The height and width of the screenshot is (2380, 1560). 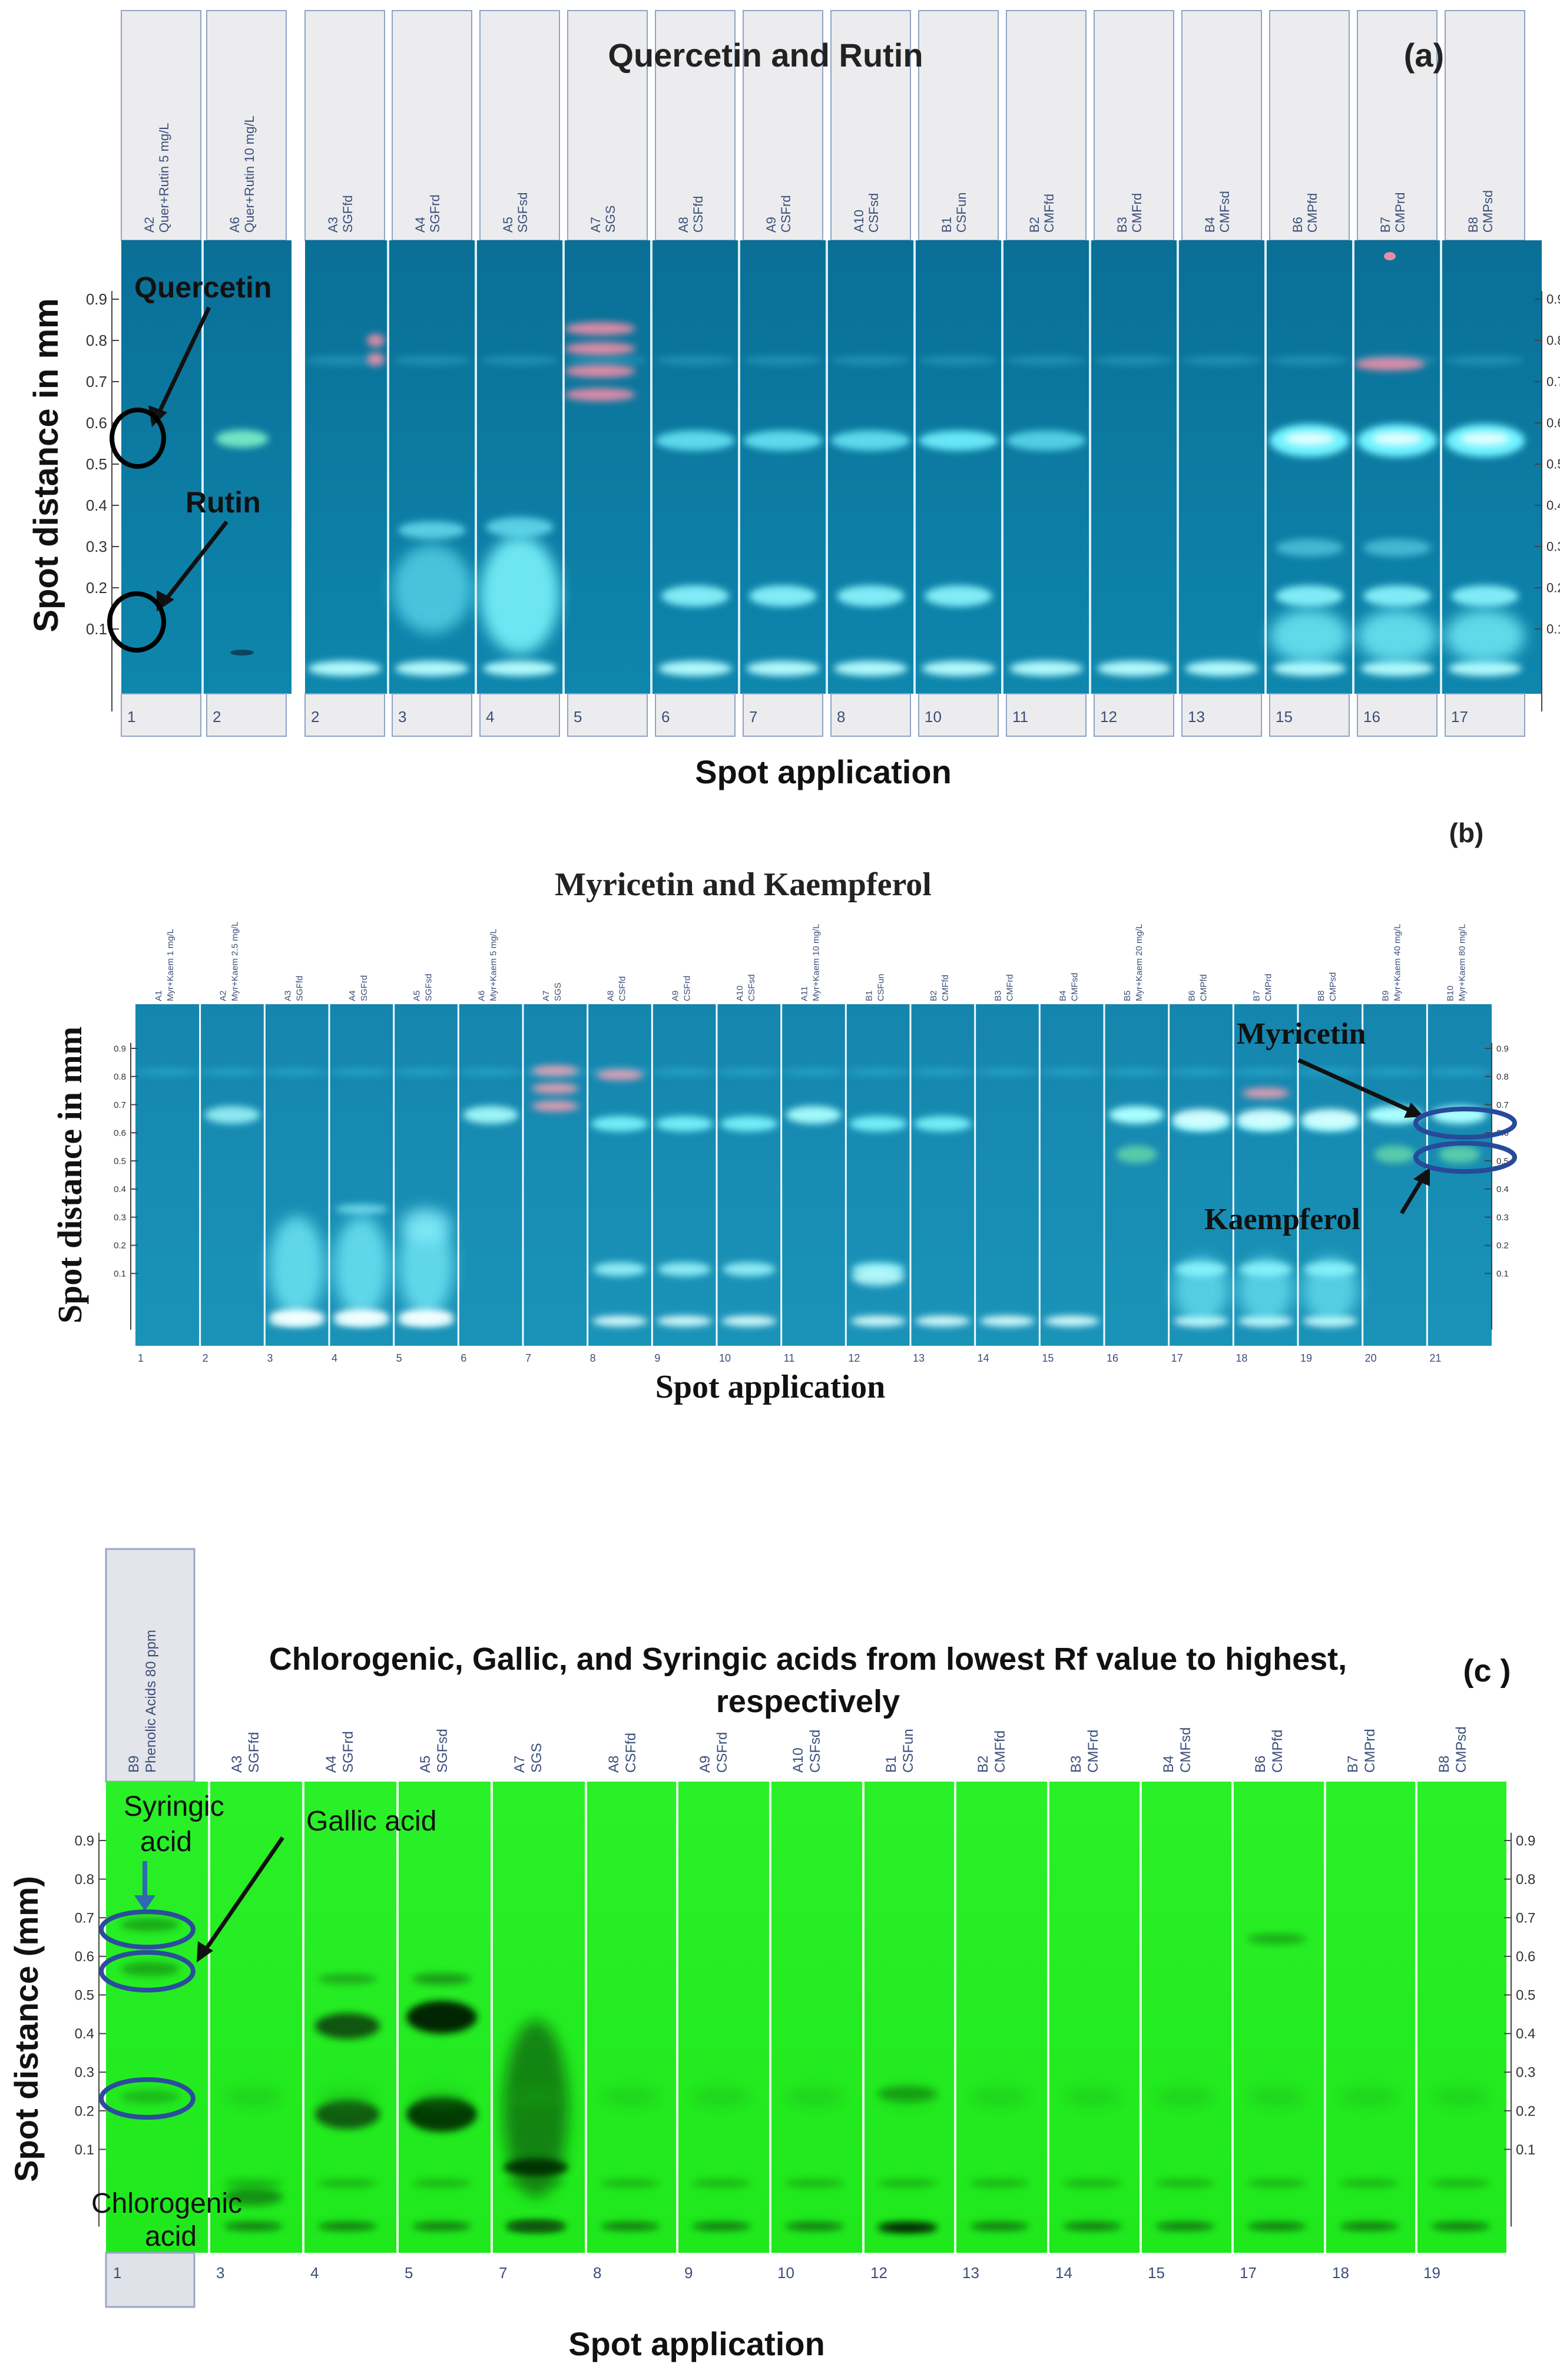 What do you see at coordinates (364, 988) in the screenshot?
I see `track-sample: SGFrd` at bounding box center [364, 988].